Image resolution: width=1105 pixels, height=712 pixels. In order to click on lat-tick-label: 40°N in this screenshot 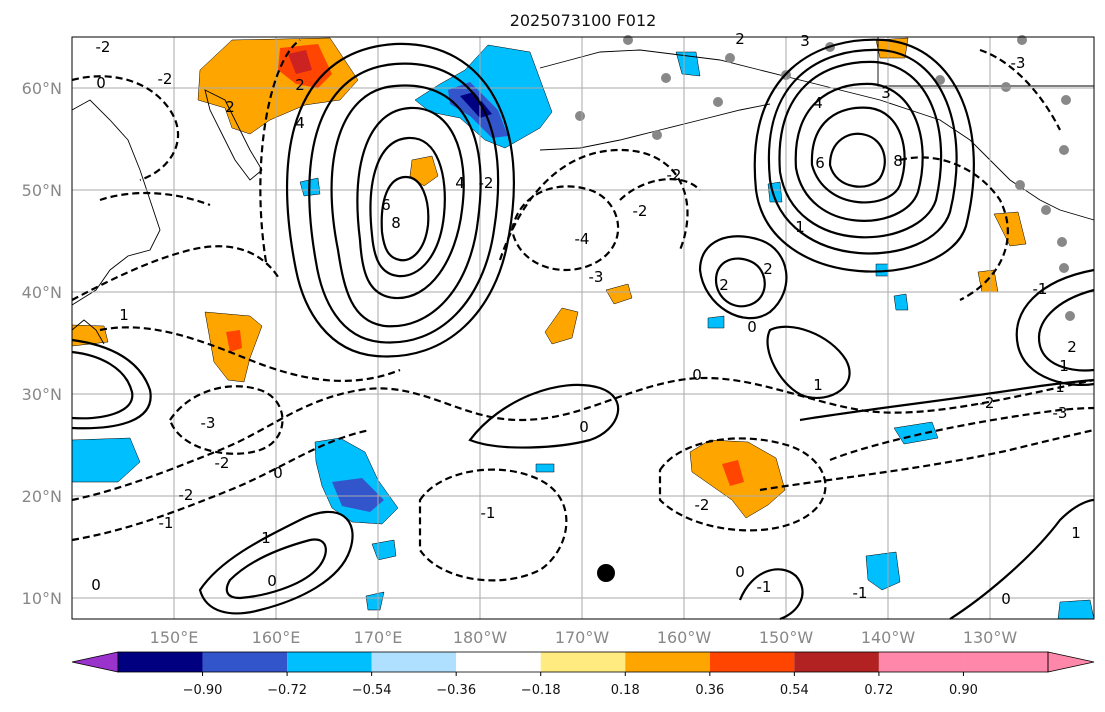, I will do `click(42, 292)`.